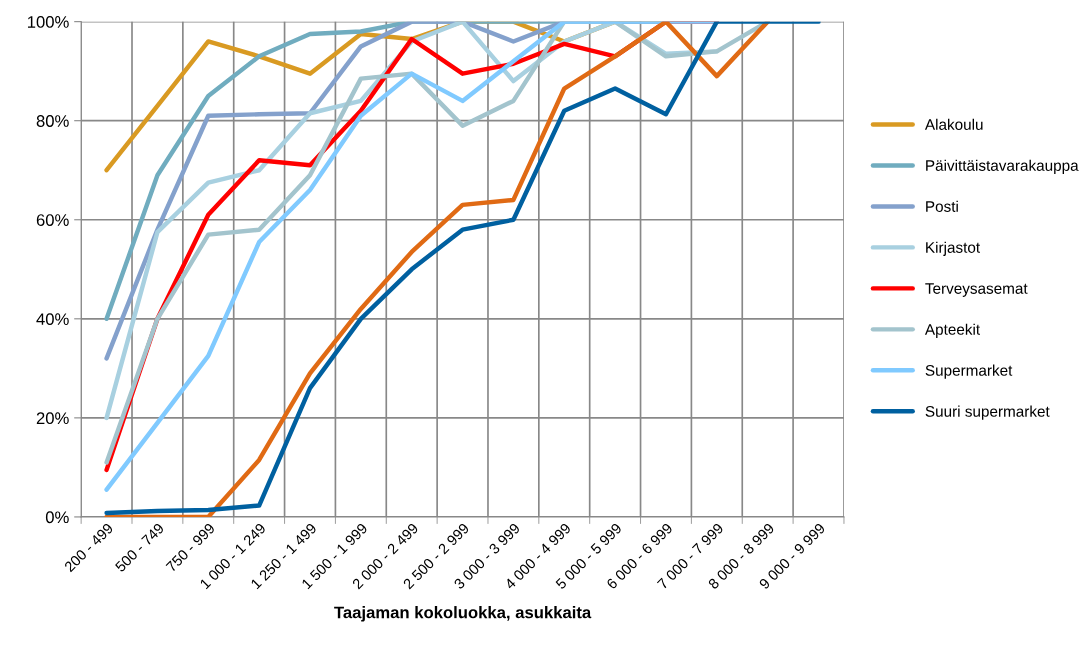 The width and height of the screenshot is (1082, 656). I want to click on legend-label: Supermarket, so click(969, 371).